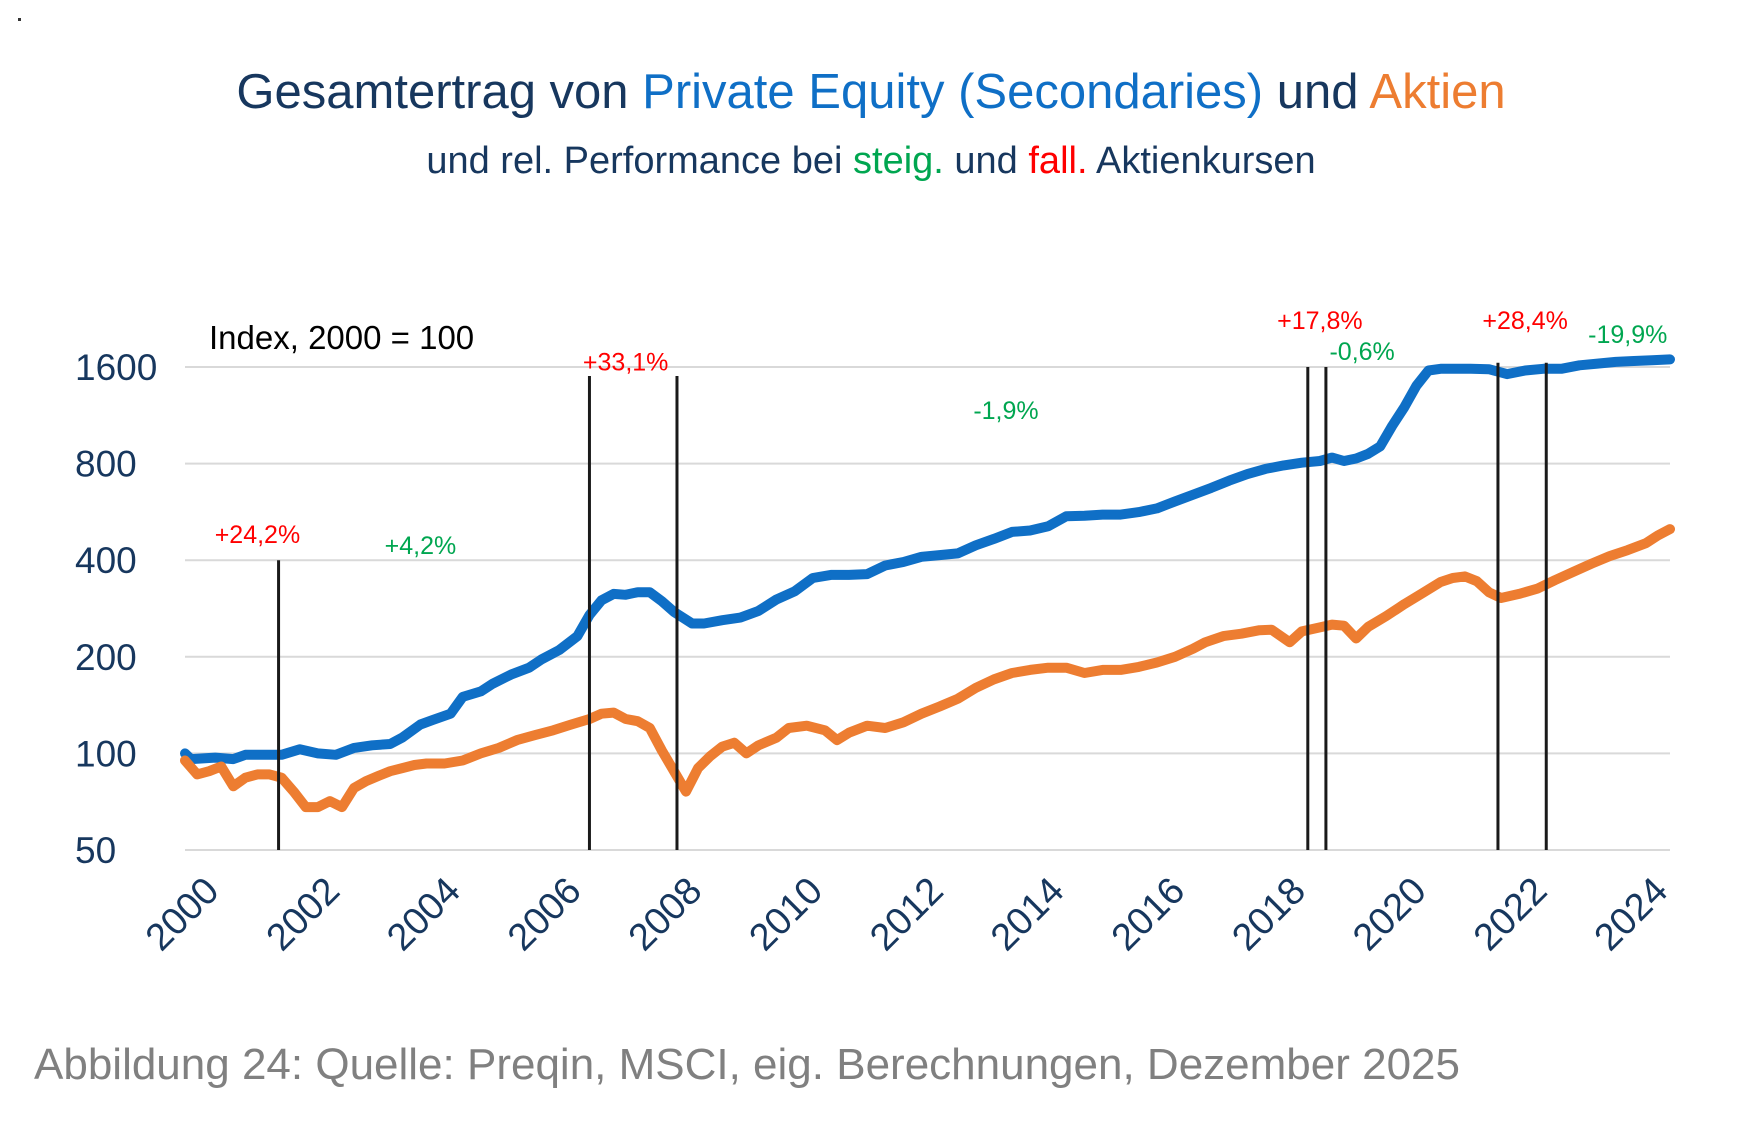  Describe the element at coordinates (1389, 914) in the screenshot. I see `x-tick-label-2020: 2020` at that location.